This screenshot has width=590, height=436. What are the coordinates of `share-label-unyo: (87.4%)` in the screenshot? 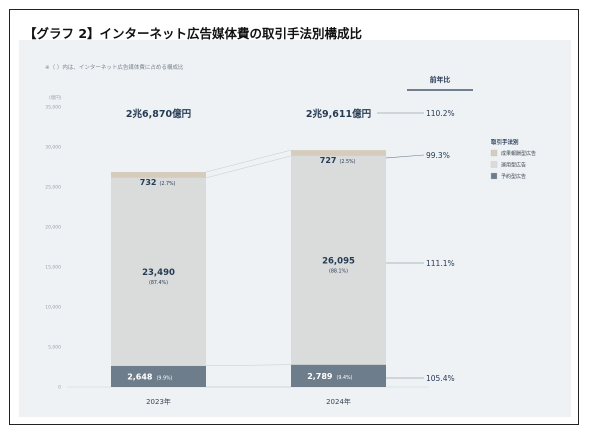 It's located at (158, 283).